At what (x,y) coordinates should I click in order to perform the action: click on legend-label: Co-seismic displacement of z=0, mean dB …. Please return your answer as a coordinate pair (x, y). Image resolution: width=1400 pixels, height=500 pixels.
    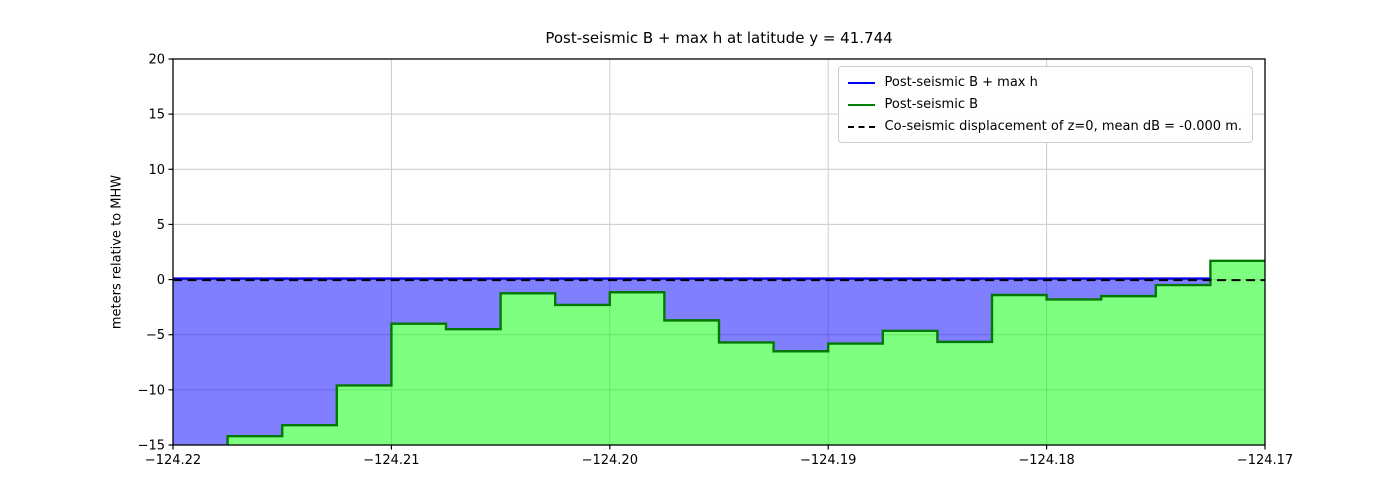
    Looking at the image, I should click on (1063, 126).